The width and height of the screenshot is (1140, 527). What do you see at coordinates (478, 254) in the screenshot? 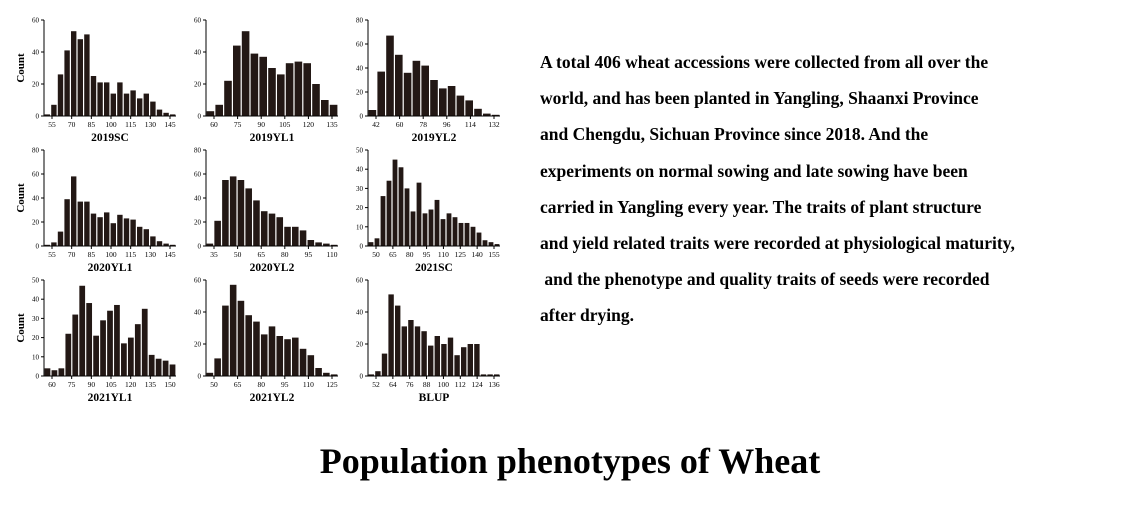
I see `x-tick-label: 140` at bounding box center [478, 254].